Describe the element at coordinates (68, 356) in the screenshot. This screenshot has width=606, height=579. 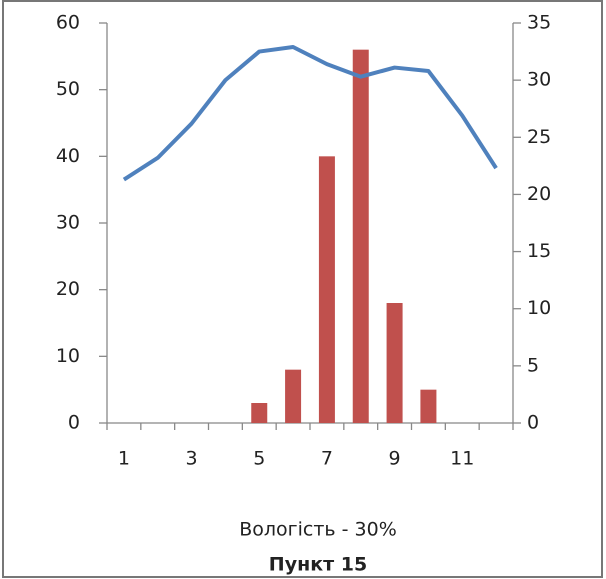
I see `y-tick-label: 10` at that location.